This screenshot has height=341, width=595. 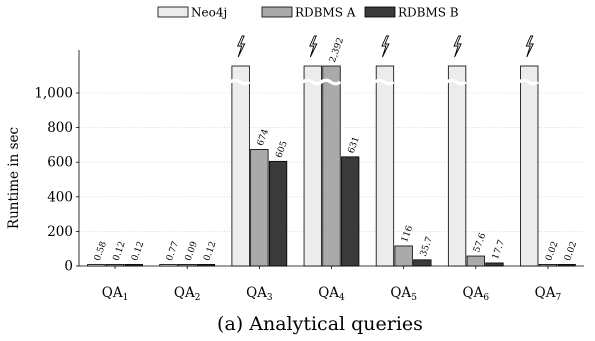 What do you see at coordinates (60, 232) in the screenshot?
I see `y-tick-label: 200` at bounding box center [60, 232].